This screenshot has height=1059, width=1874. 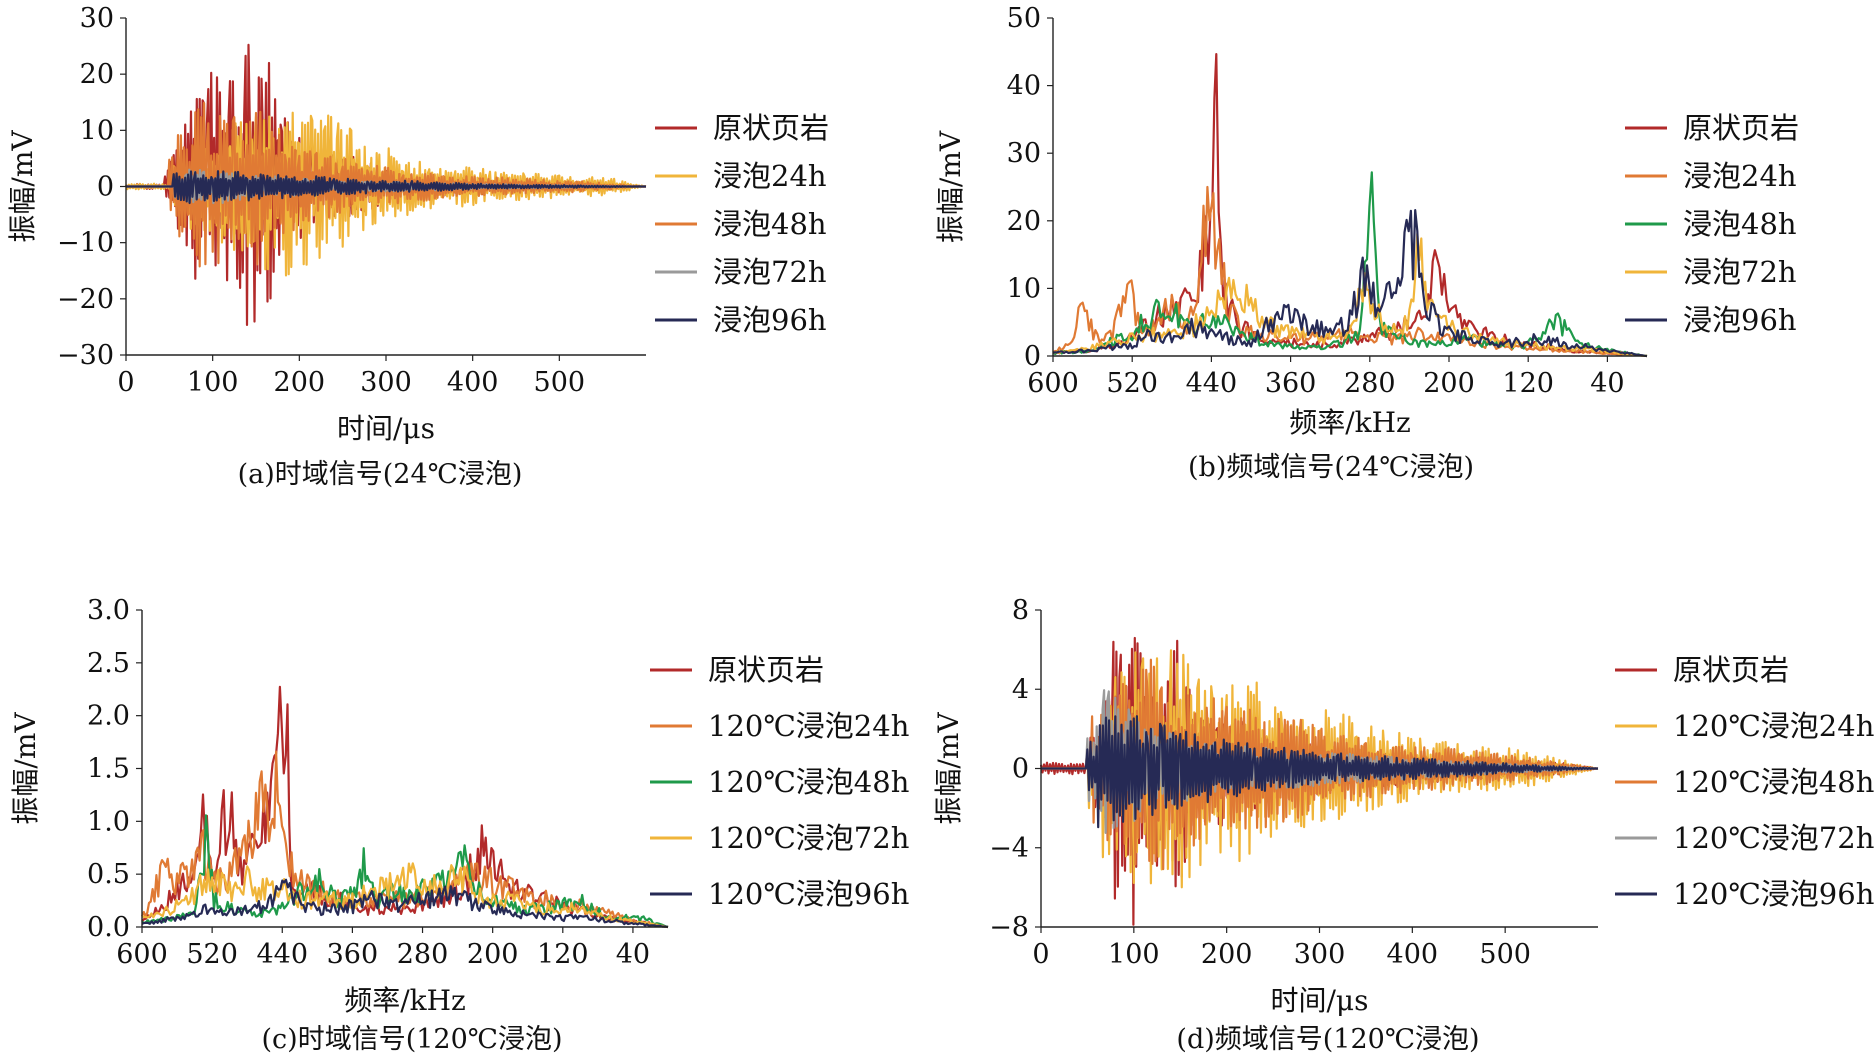 What do you see at coordinates (125, 382) in the screenshot?
I see `x-tick-label-a: 0` at bounding box center [125, 382].